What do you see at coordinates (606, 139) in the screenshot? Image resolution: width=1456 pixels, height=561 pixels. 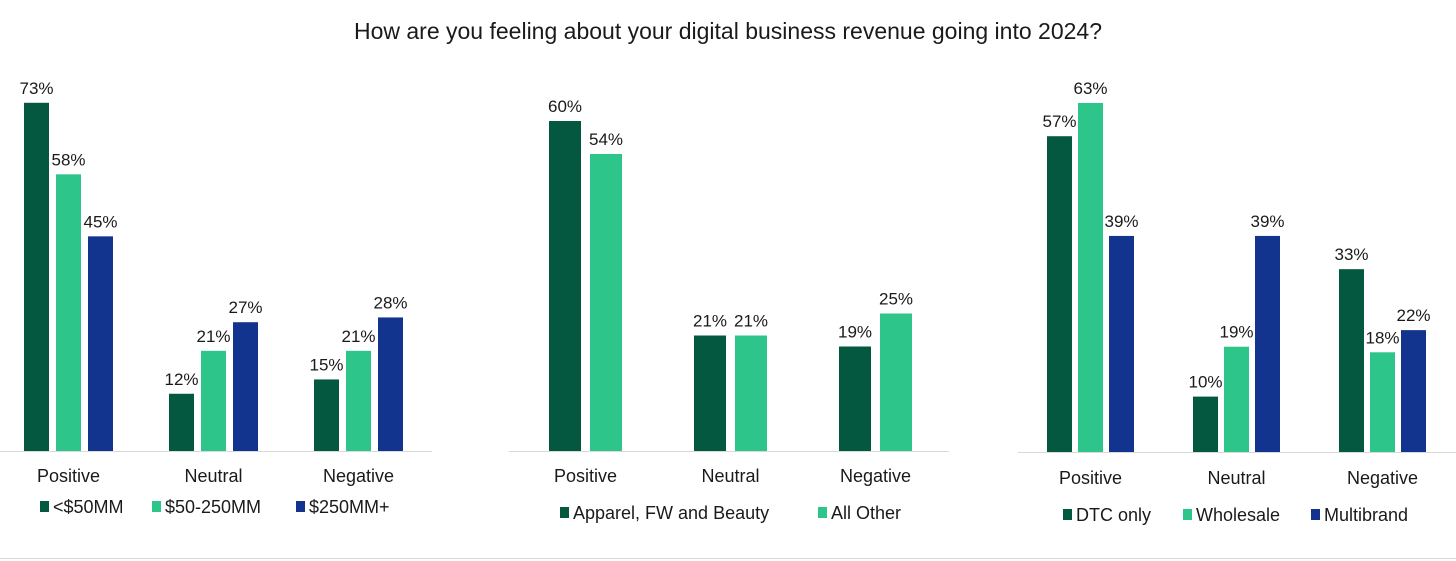 I see `data-label: 54%` at bounding box center [606, 139].